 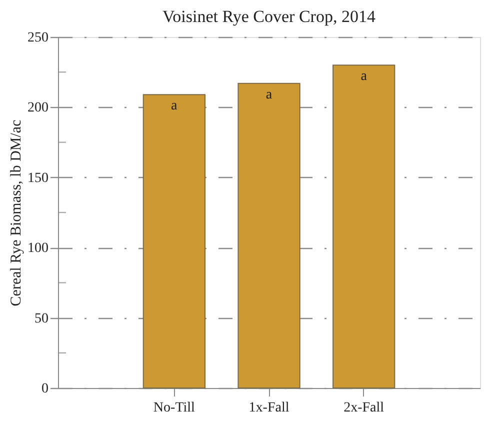 What do you see at coordinates (45, 389) in the screenshot?
I see `y-tick-label: 0` at bounding box center [45, 389].